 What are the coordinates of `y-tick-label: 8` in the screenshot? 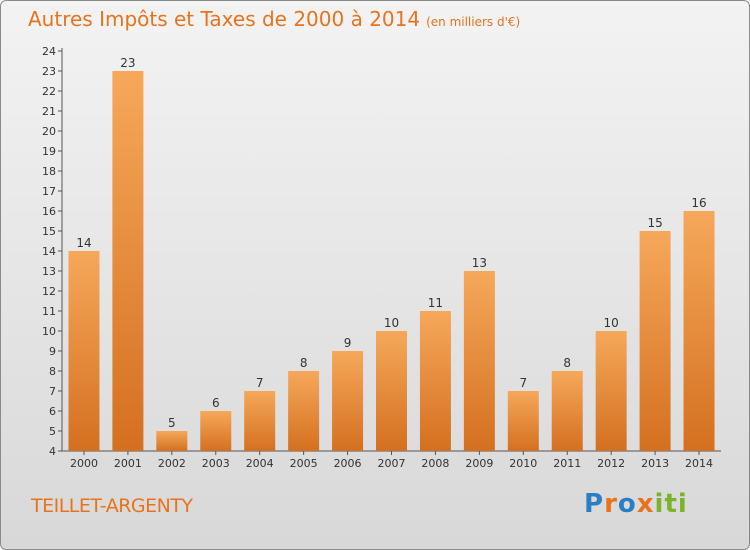 It's located at (52, 371).